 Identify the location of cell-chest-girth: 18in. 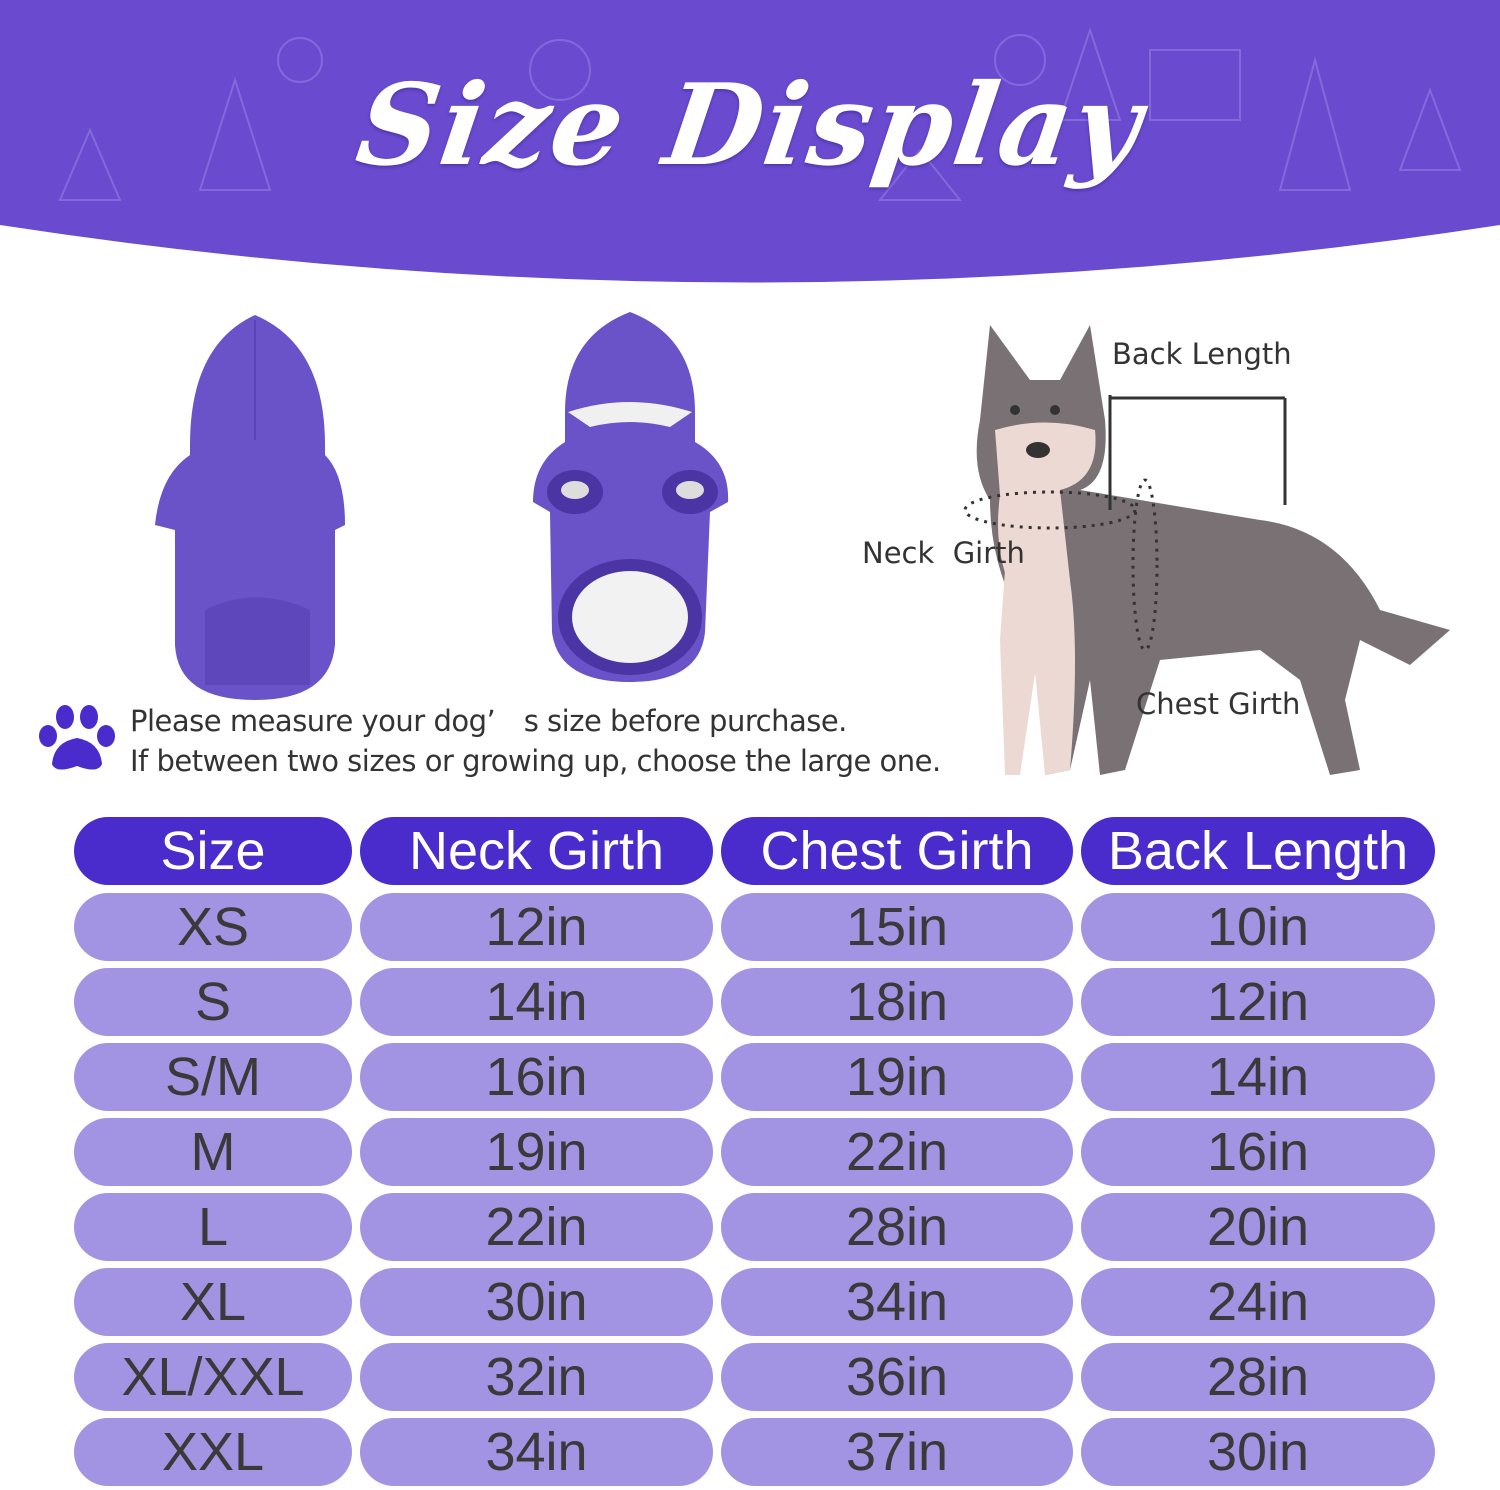
(897, 1002).